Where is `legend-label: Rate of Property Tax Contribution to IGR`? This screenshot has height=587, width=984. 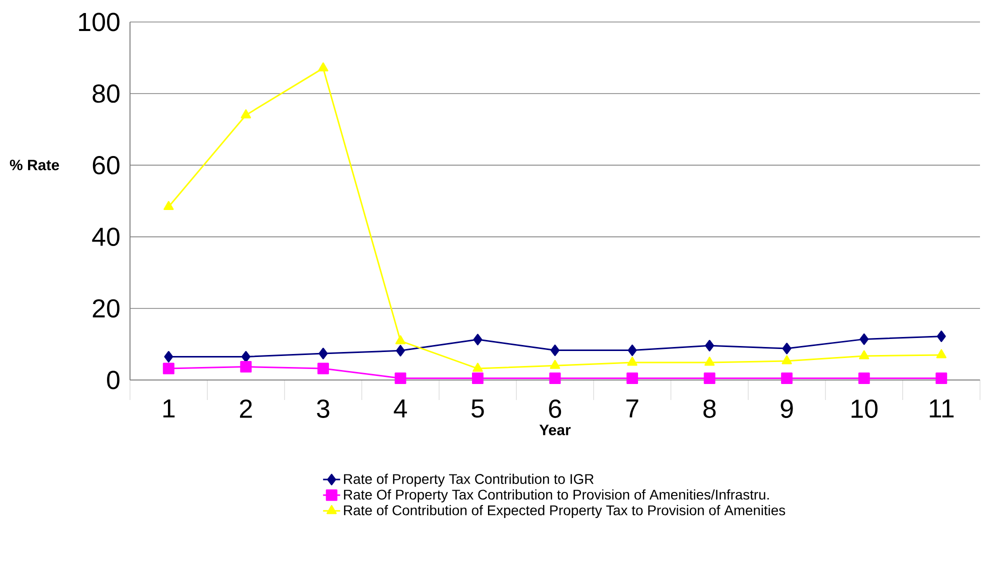 legend-label: Rate of Property Tax Contribution to IGR is located at coordinates (469, 480).